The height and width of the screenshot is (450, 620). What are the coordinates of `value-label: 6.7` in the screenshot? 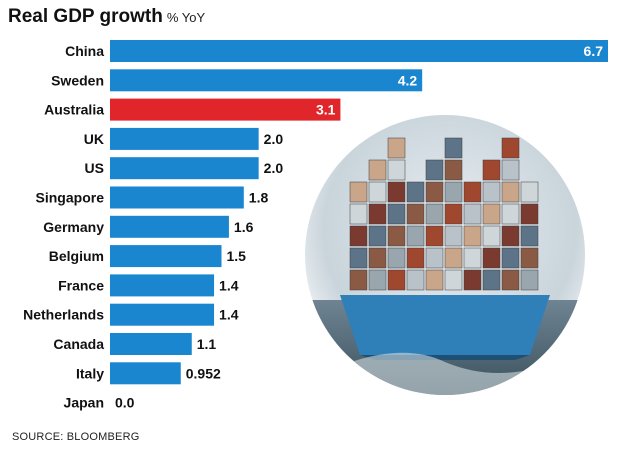 It's located at (594, 51).